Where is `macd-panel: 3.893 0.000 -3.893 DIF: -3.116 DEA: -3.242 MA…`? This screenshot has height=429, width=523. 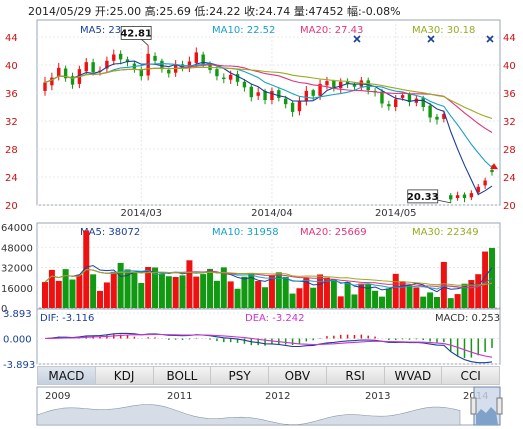 macd-panel: 3.893 0.000 -3.893 DIF: -3.116 DEA: -3.242 MA… is located at coordinates (252, 339).